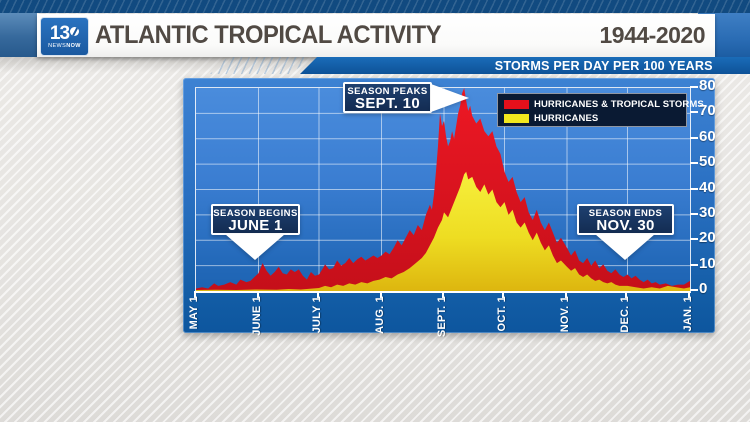  Describe the element at coordinates (619, 104) in the screenshot. I see `legend-label-storms: HURRICANES & TROPICAL STORMS` at that location.